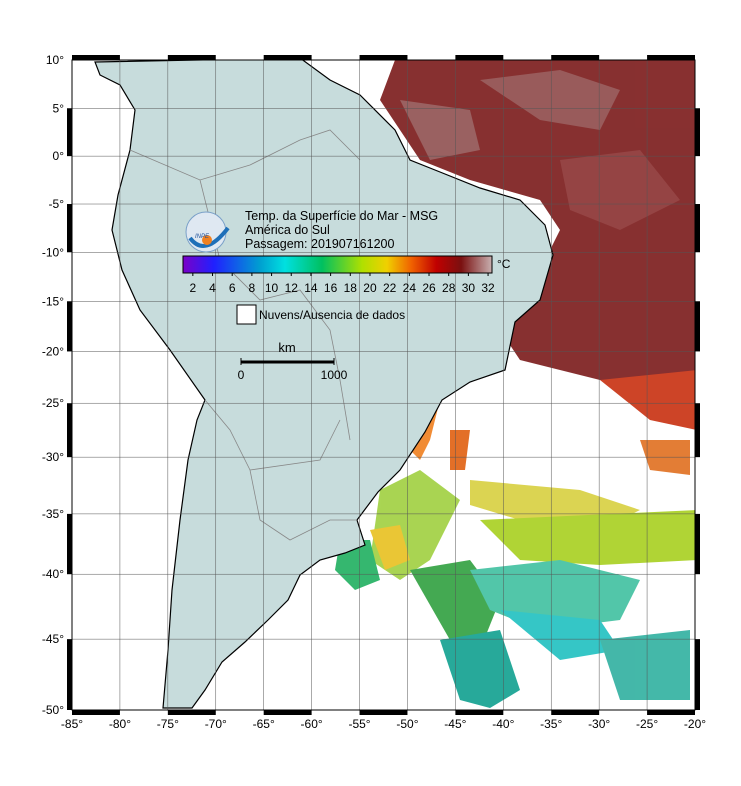 The image size is (741, 786). I want to click on colorbar-tick-label: 30, so click(469, 288).